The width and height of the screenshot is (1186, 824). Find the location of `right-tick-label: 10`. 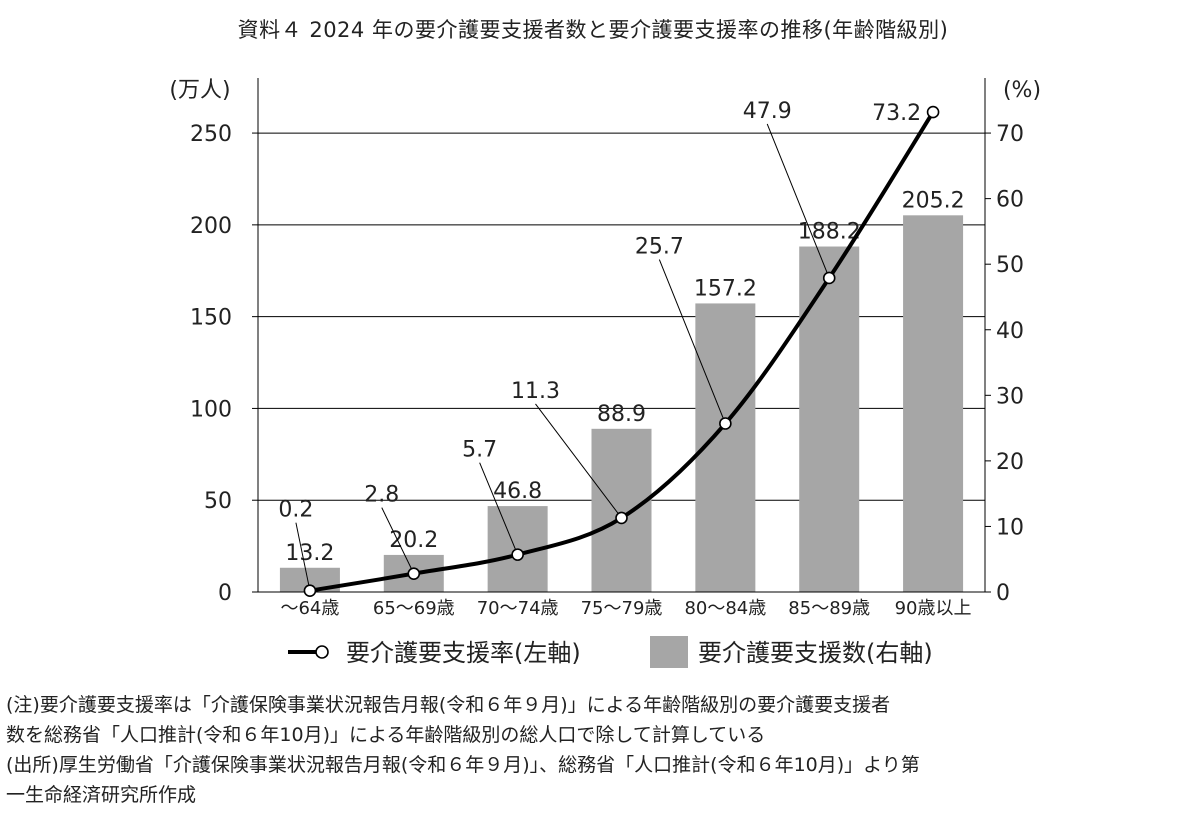

right-tick-label: 10 is located at coordinates (1010, 527).